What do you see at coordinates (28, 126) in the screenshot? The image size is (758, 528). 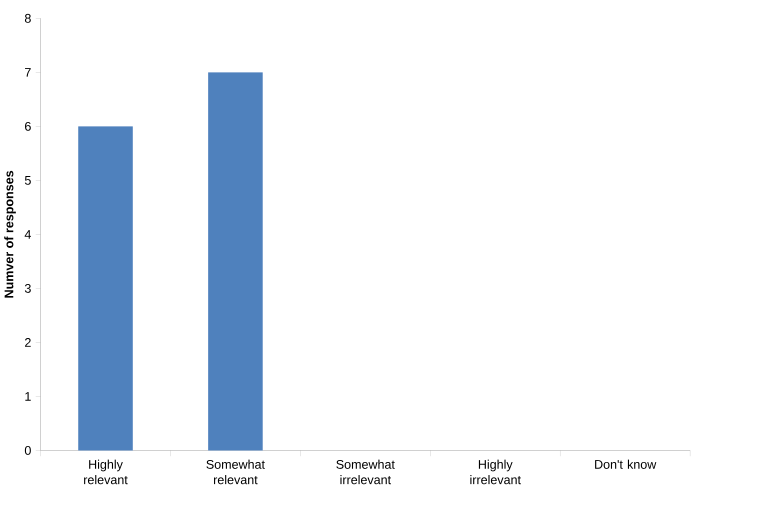 I see `y-tick-label: 6` at bounding box center [28, 126].